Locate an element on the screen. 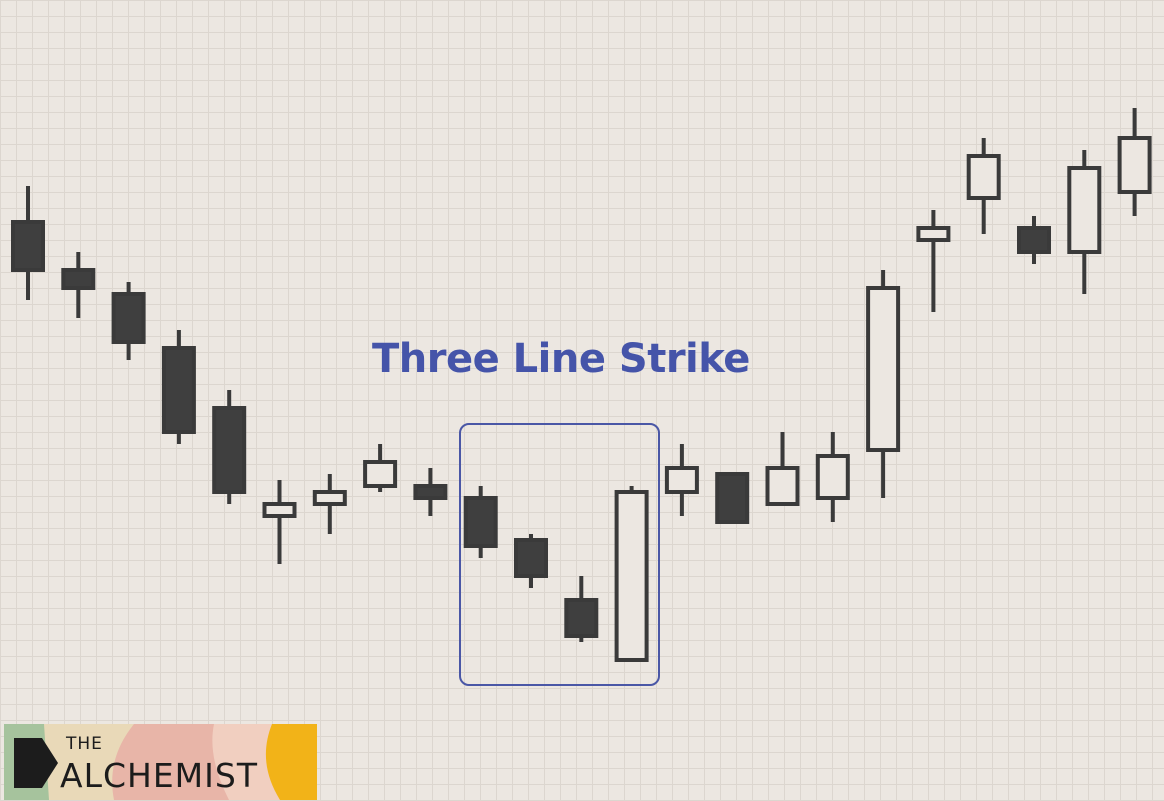  logo-text-alchemist: ALCHEMIST is located at coordinates (159, 775).